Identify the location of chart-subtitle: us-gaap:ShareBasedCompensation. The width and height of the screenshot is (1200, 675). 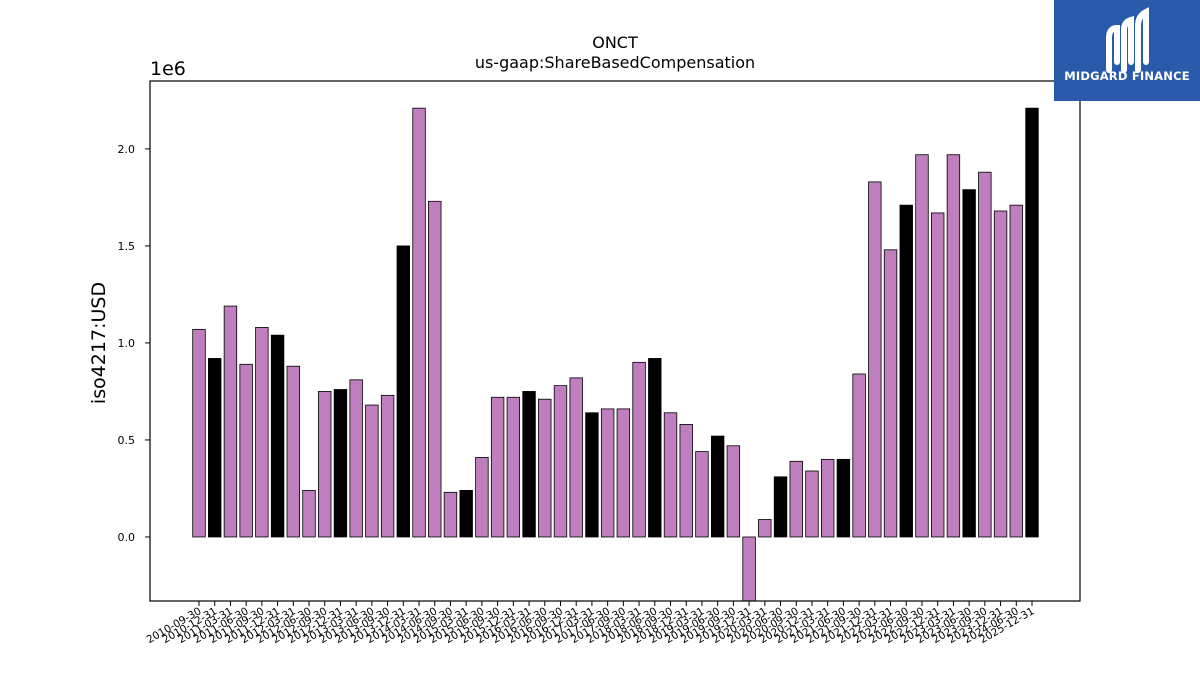
(615, 62).